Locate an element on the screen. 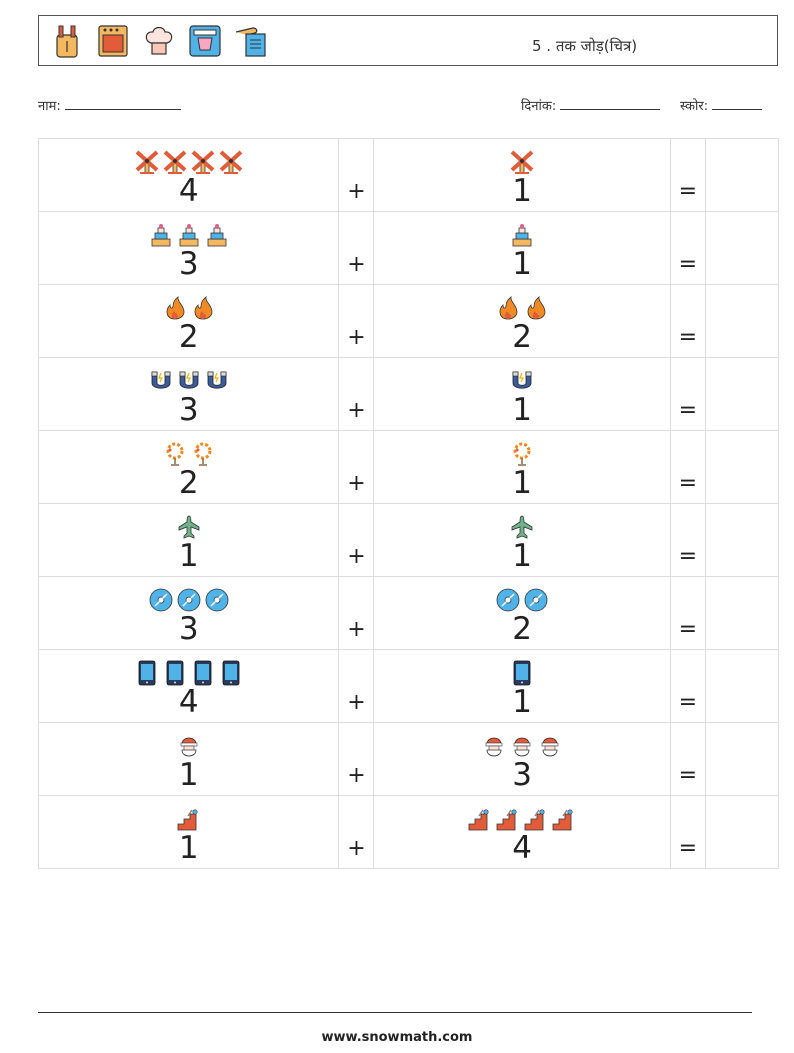 This screenshot has width=794, height=1053. chef-hat-icon is located at coordinates (159, 40).